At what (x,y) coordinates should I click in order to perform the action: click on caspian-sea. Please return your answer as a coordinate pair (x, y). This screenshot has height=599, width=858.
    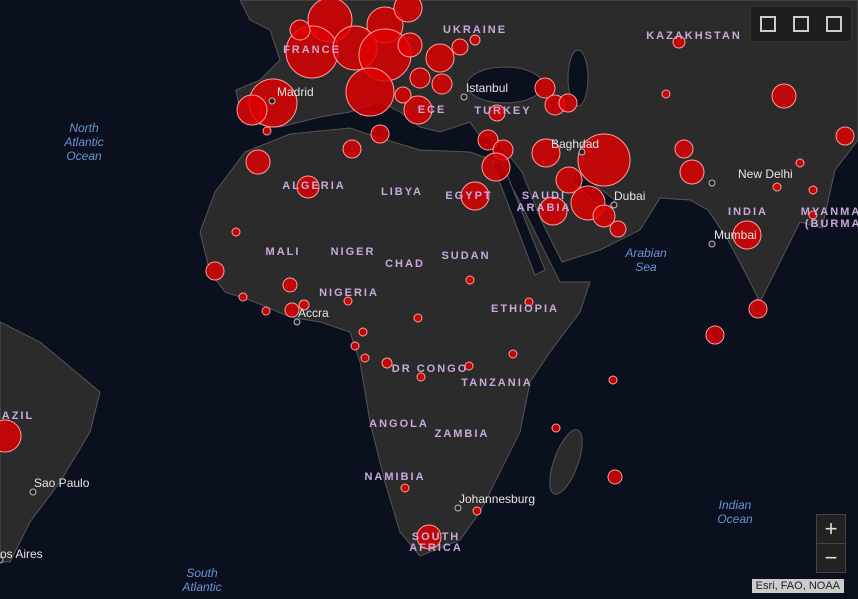
    Looking at the image, I should click on (578, 78).